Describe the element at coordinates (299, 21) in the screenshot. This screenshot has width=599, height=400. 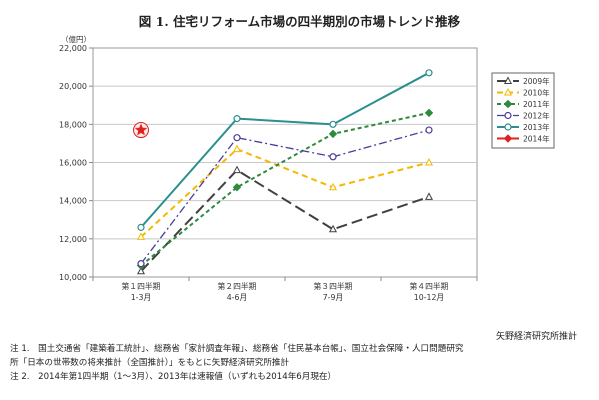
I see `chart-title: 図 1. 住宅リフォーム市場の四半期別の市場トレンド推移` at that location.